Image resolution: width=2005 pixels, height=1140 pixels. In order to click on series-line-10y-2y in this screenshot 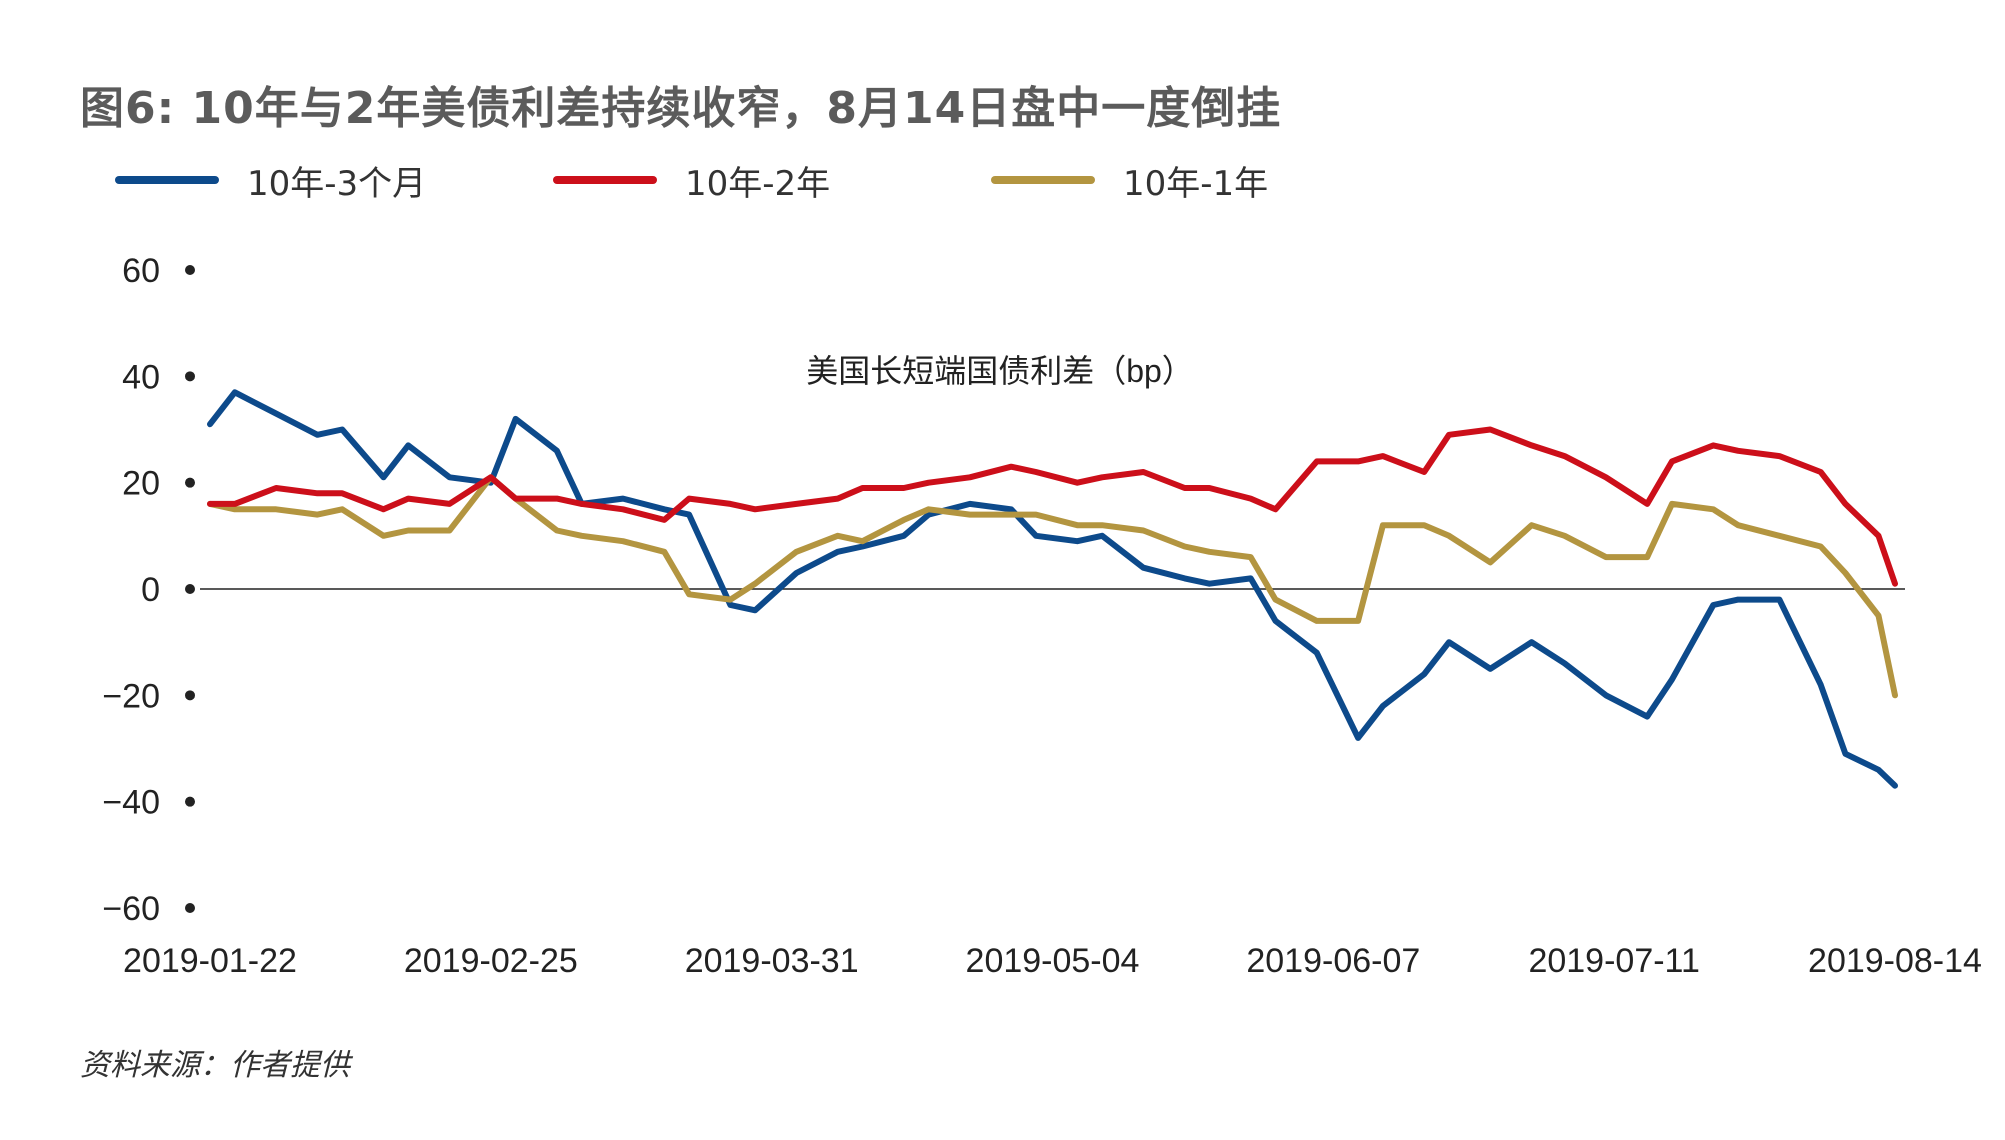, I will do `click(1052, 506)`.